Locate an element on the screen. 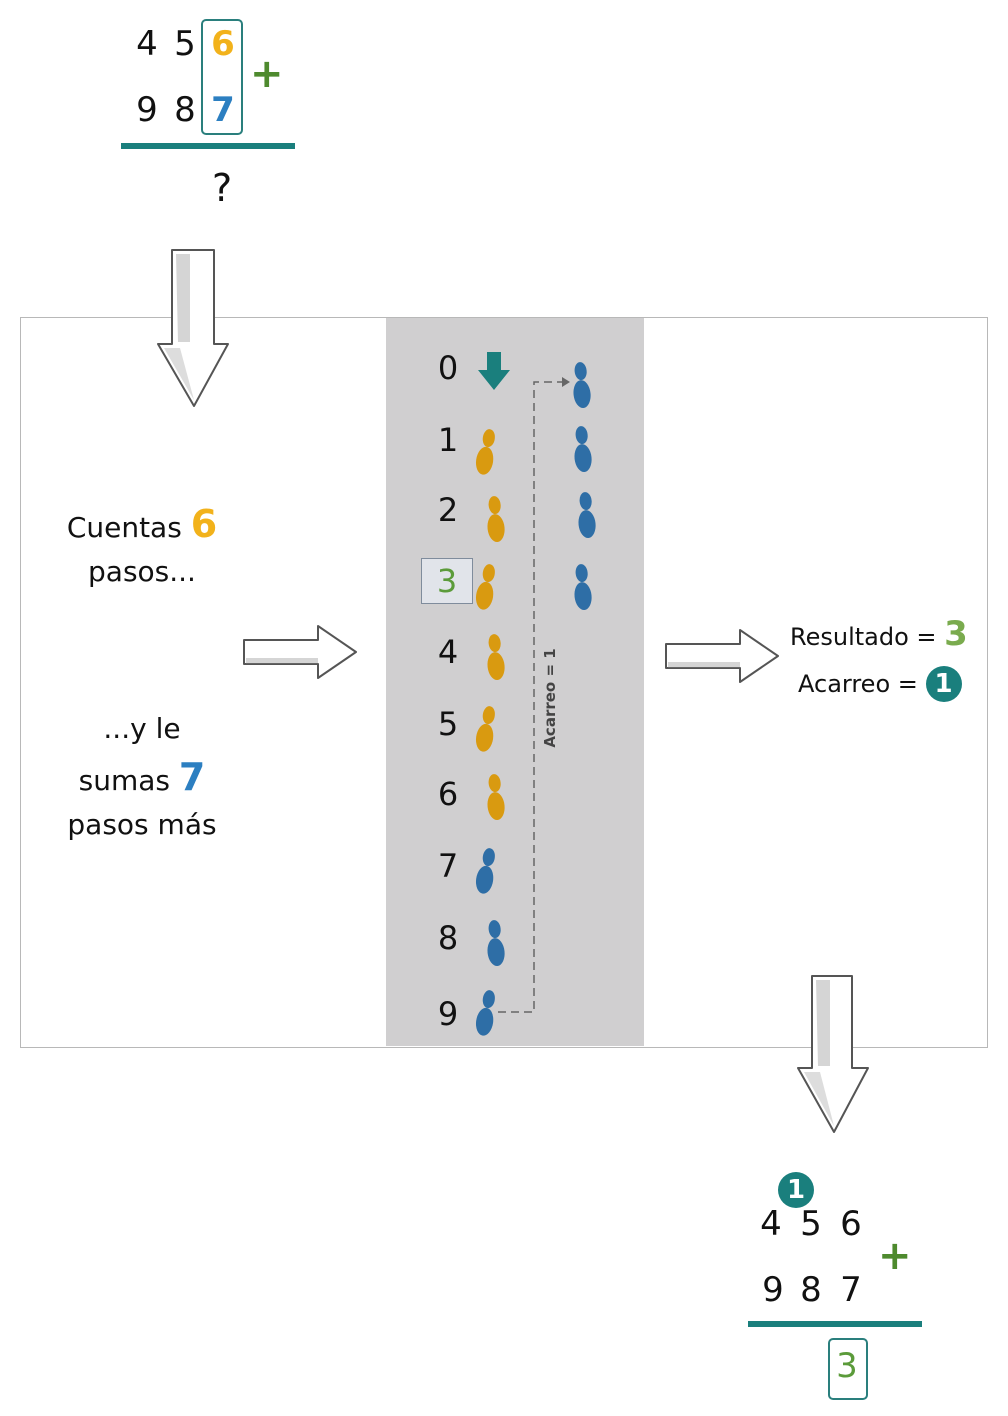 This screenshot has width=1008, height=1416. highlighted-step-number: 3 is located at coordinates (447, 581).